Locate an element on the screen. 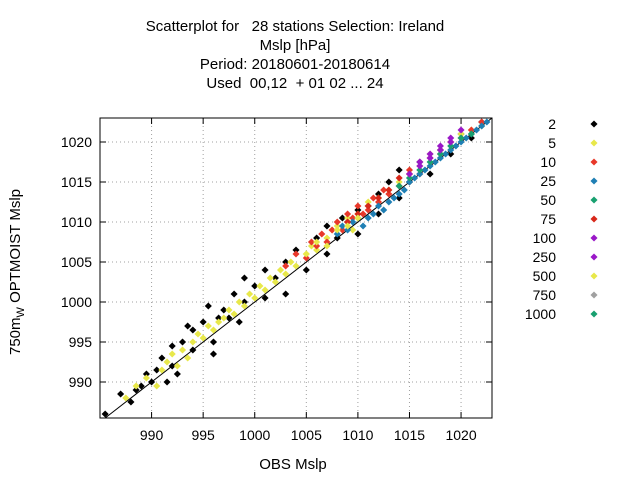  legend-label: 2 is located at coordinates (552, 124).